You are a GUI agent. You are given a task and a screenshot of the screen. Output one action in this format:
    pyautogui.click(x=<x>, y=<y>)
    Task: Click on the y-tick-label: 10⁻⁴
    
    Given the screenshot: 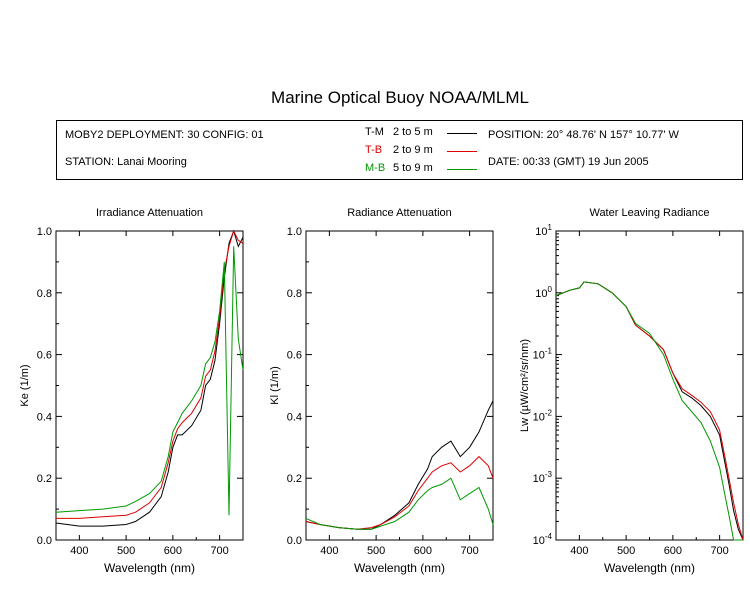 What is the action you would take?
    pyautogui.click(x=543, y=539)
    